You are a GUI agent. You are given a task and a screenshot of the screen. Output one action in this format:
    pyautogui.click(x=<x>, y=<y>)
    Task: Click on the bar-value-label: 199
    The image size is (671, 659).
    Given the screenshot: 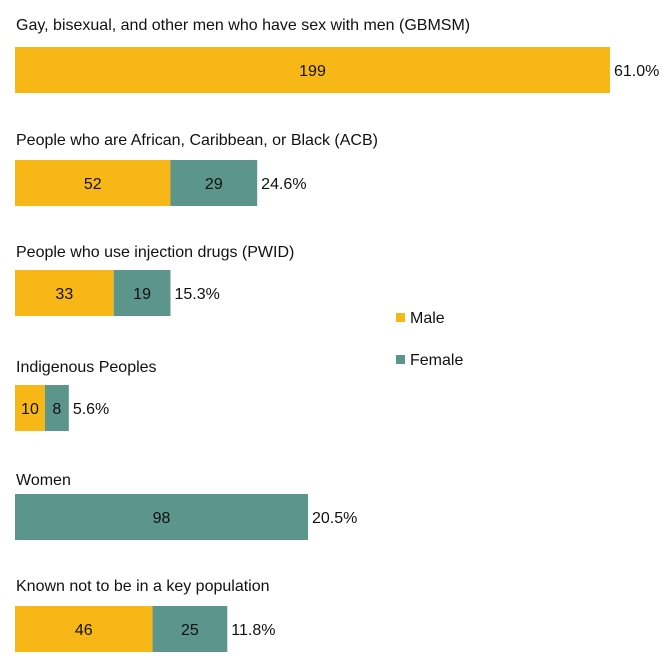 What is the action you would take?
    pyautogui.click(x=312, y=71)
    